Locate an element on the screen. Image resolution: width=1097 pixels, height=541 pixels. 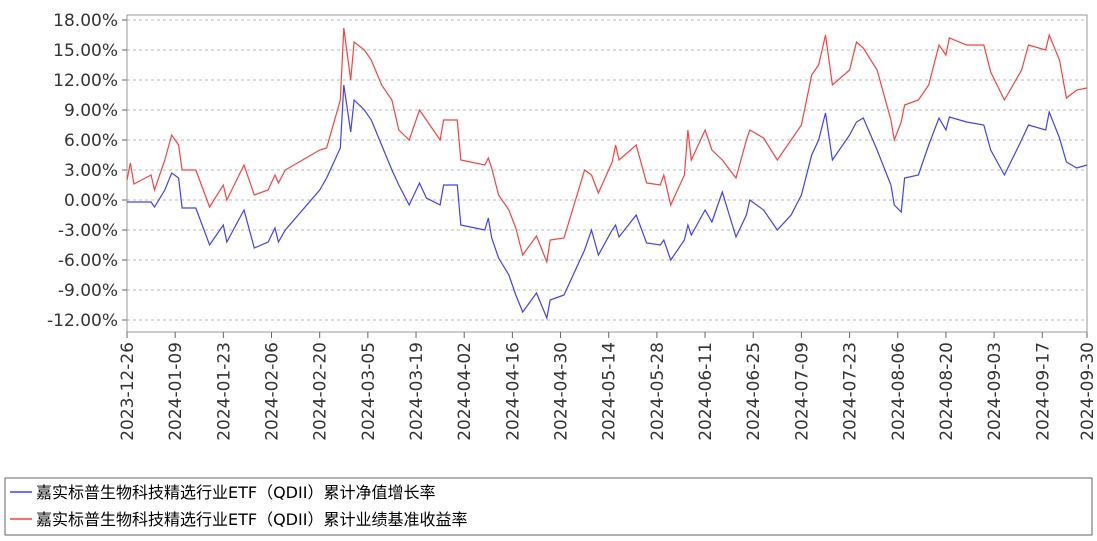
y-tick-label: 3.00% is located at coordinates (91, 171).